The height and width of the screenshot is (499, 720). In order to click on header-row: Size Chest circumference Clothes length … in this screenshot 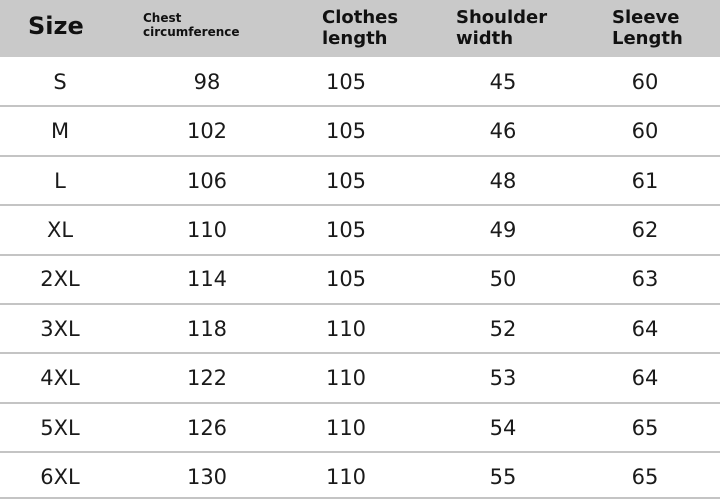, I will do `click(360, 28)`.